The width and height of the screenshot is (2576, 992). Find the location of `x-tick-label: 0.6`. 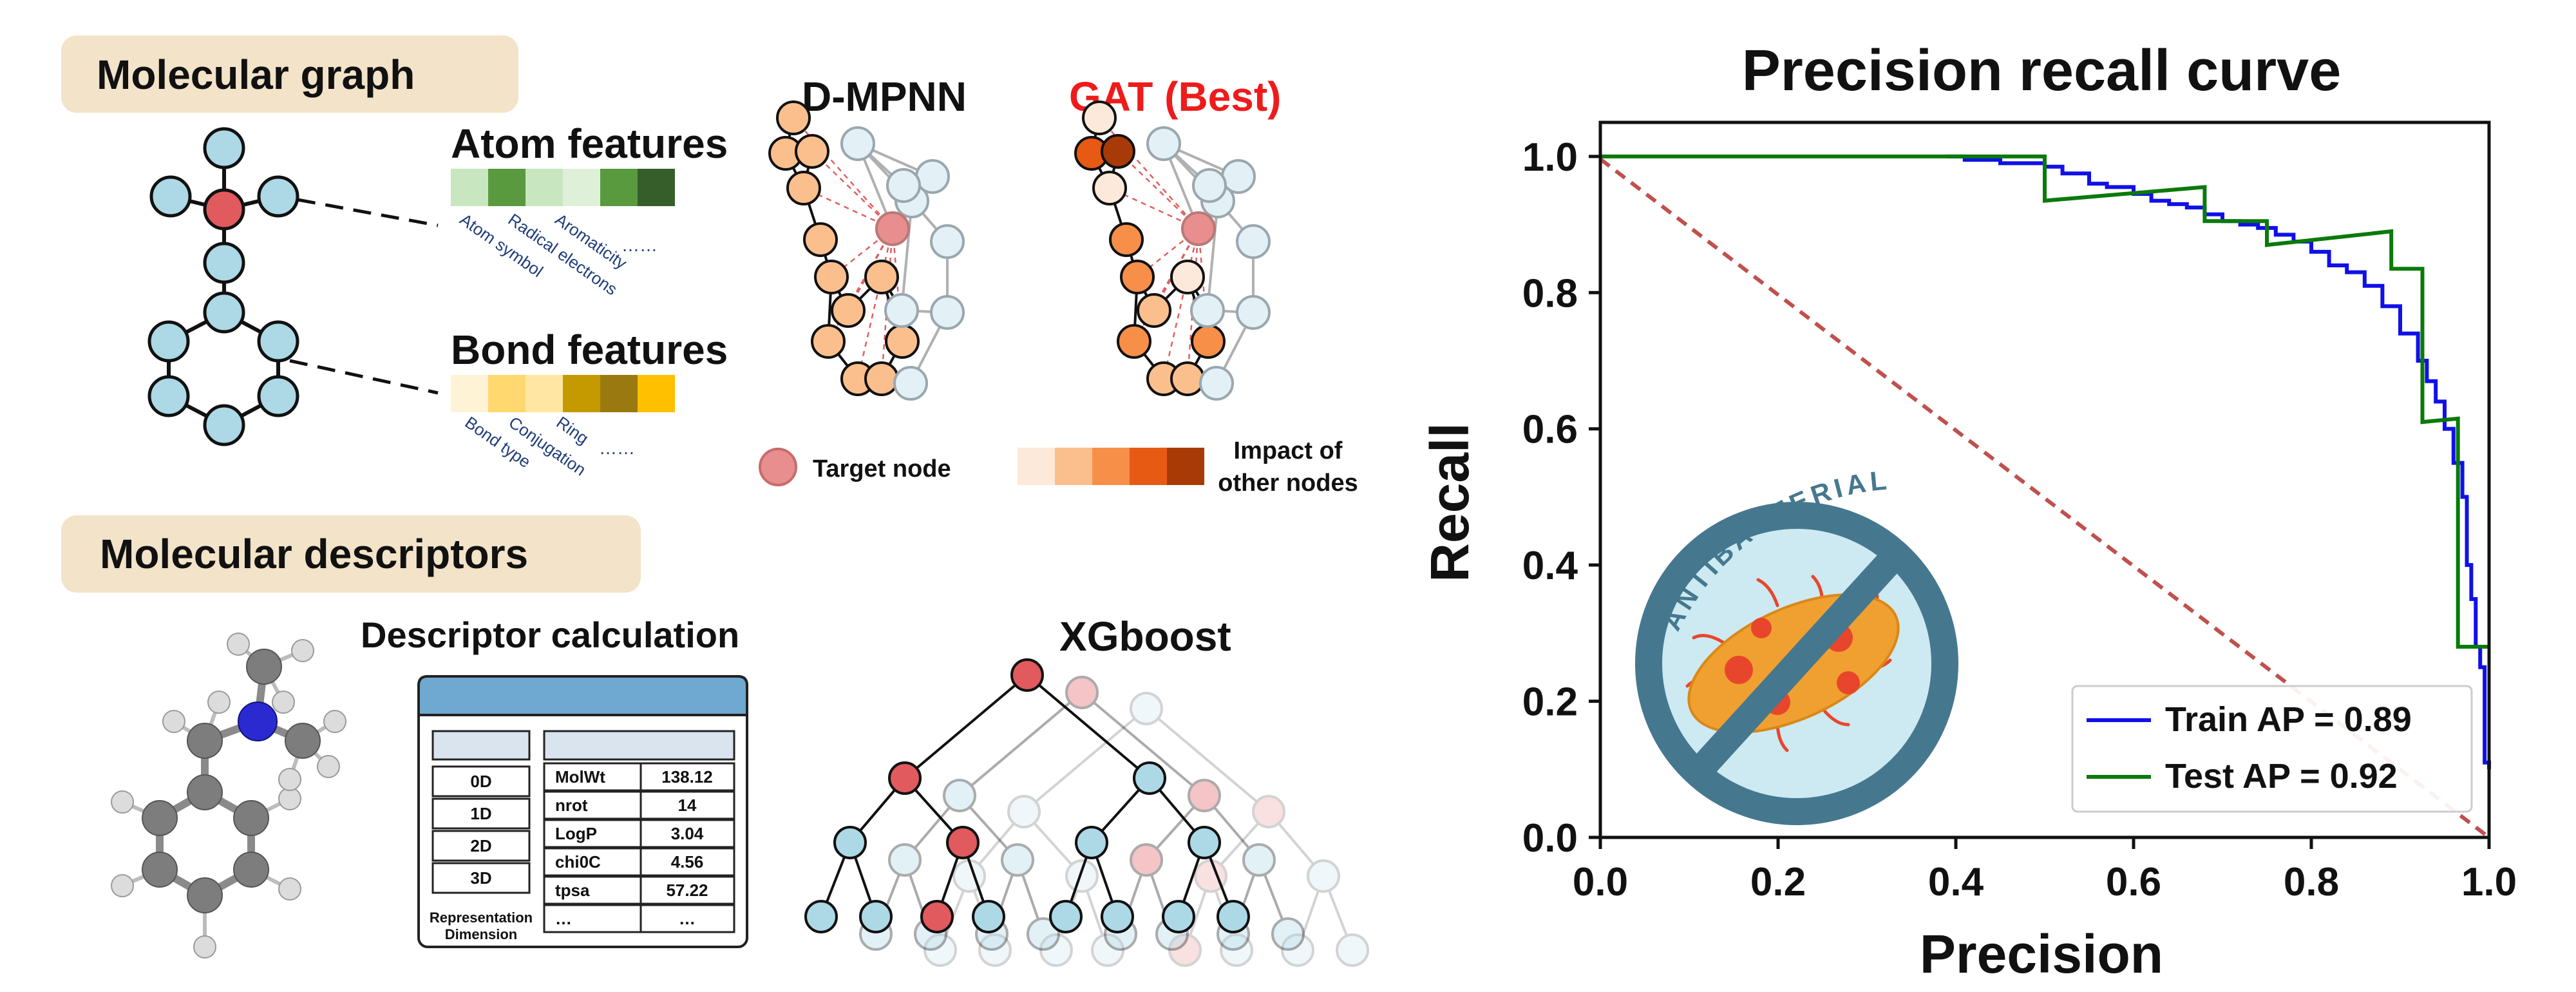

x-tick-label: 0.6 is located at coordinates (2134, 882).